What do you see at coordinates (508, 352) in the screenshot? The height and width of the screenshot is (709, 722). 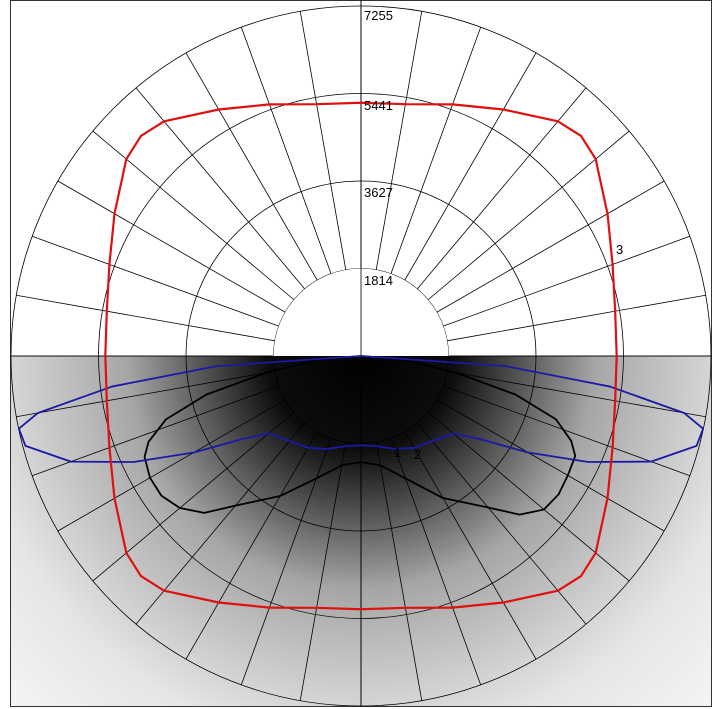 I see `series-labels: 1 2 3` at bounding box center [508, 352].